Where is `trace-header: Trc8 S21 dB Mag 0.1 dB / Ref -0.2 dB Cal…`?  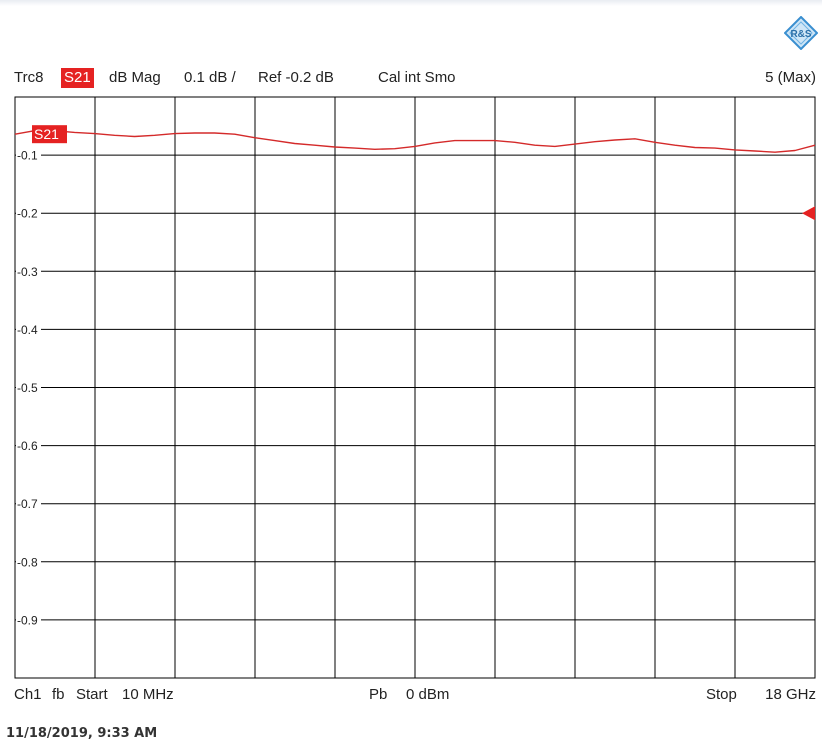 trace-header: Trc8 S21 dB Mag 0.1 dB / Ref -0.2 dB Cal… is located at coordinates (415, 78).